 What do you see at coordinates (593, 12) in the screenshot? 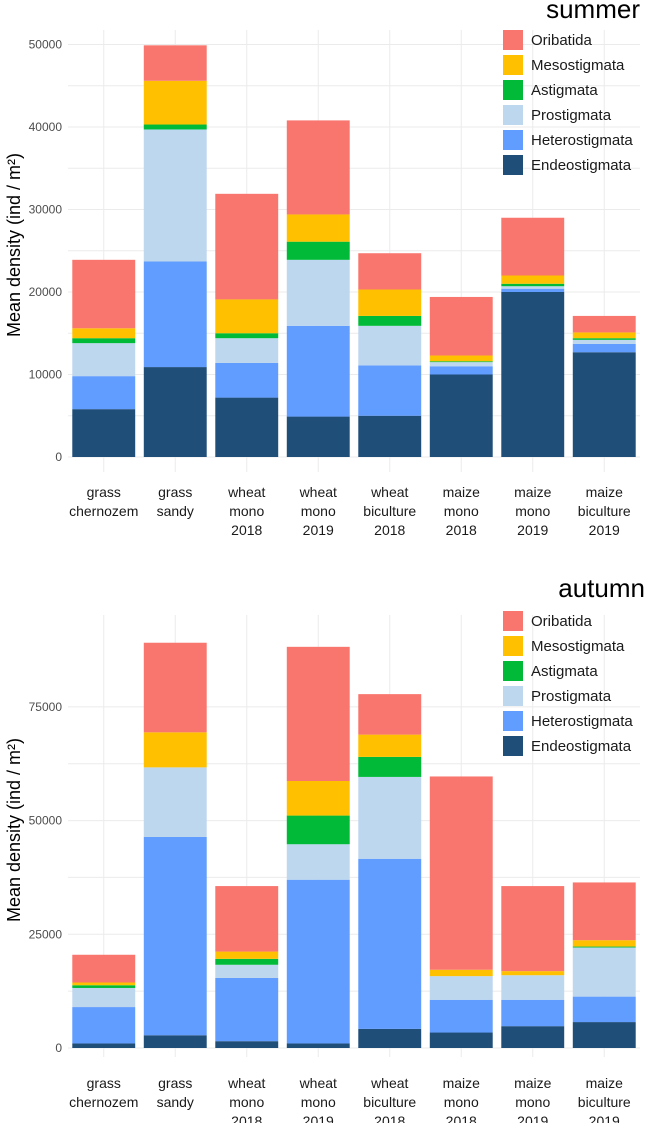
I see `chart-title: summer` at bounding box center [593, 12].